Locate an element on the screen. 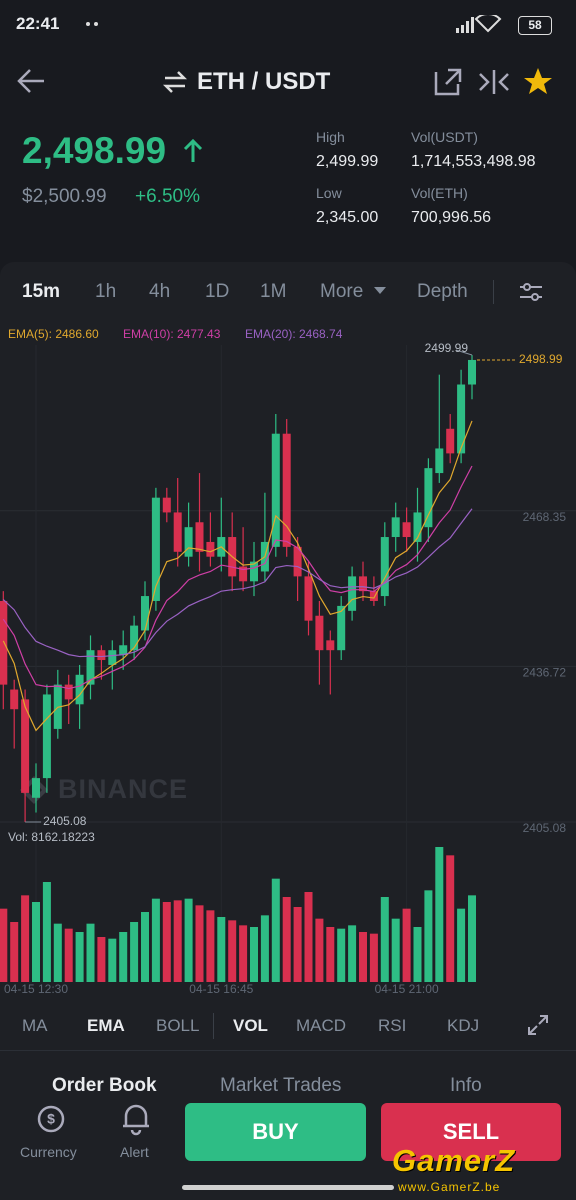 This screenshot has width=576, height=1200. content-tab: Market Trades is located at coordinates (281, 1085).